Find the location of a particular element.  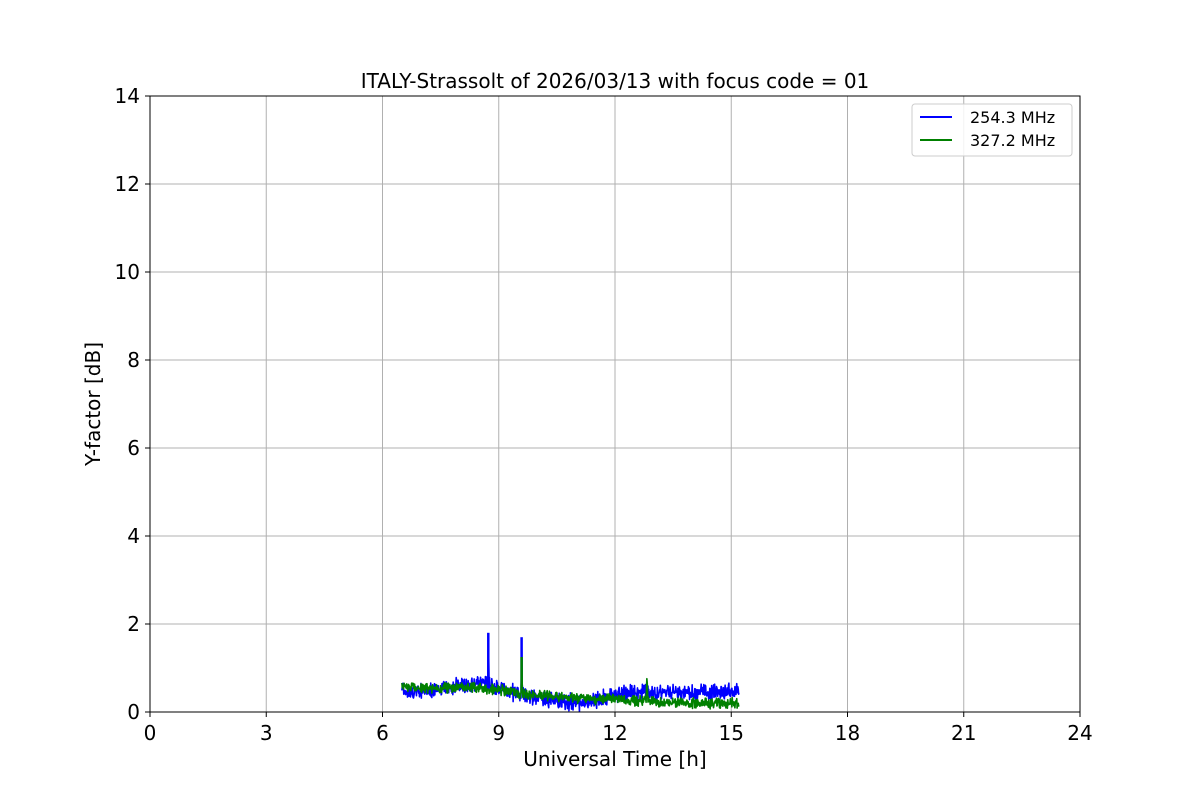

x-tick-label: 24 is located at coordinates (1079, 733).